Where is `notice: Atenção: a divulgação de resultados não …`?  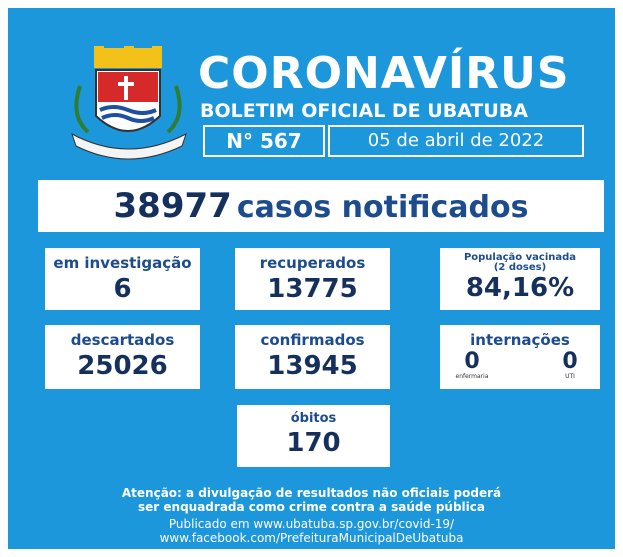
notice: Atenção: a divulgação de resultados não … is located at coordinates (311, 493).